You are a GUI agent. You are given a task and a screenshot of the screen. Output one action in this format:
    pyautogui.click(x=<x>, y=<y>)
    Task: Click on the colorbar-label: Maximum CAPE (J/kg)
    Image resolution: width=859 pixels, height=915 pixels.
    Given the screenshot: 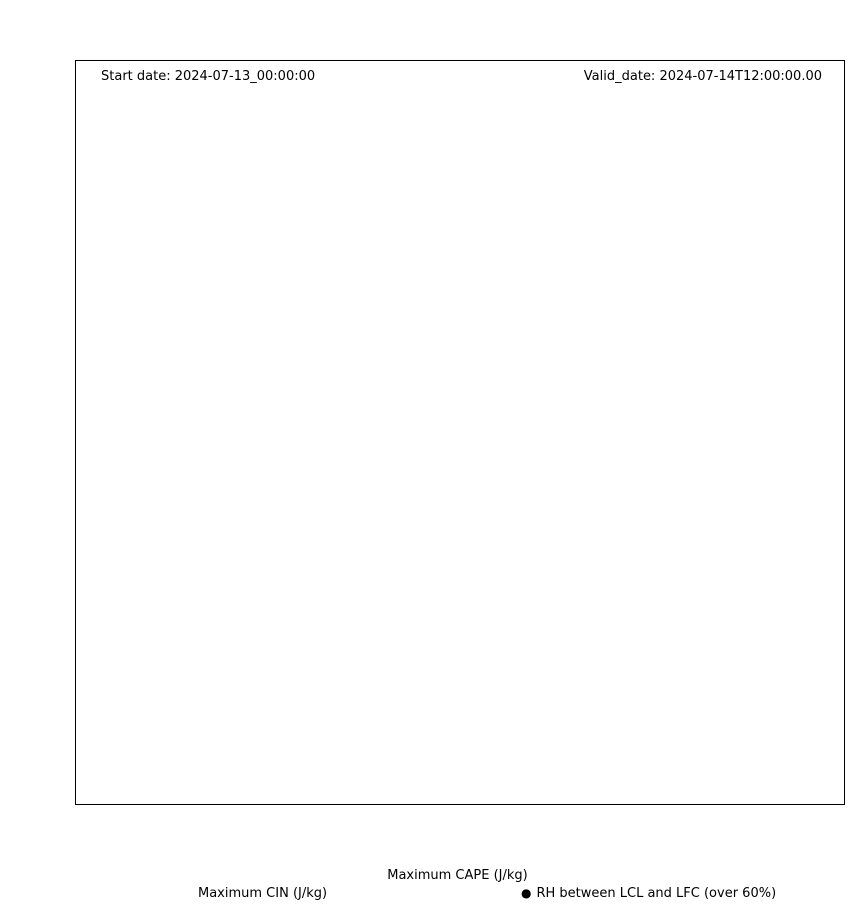 What is the action you would take?
    pyautogui.click(x=457, y=875)
    